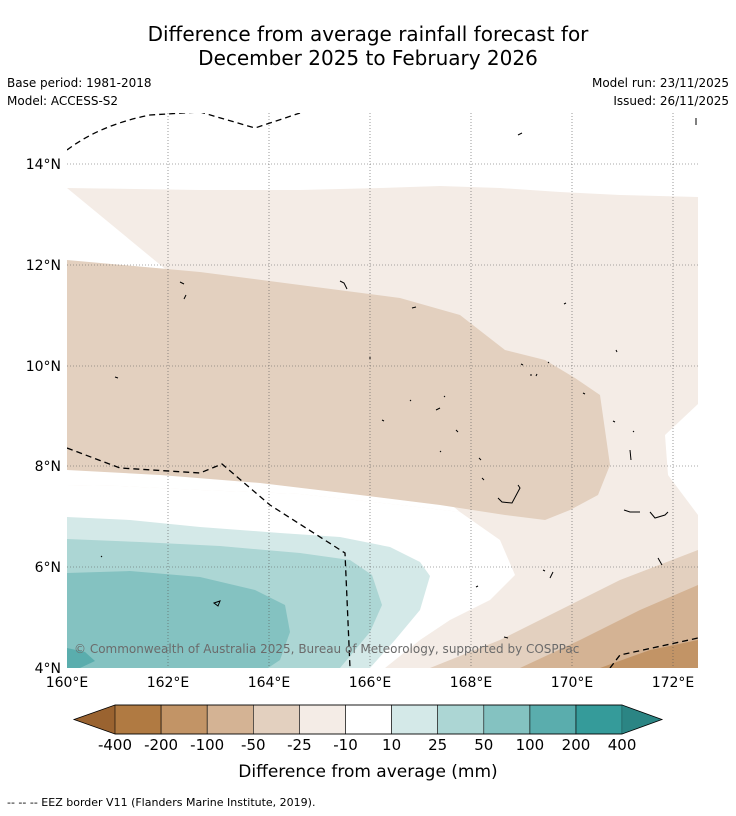 Image resolution: width=736 pixels, height=816 pixels. Describe the element at coordinates (437, 745) in the screenshot. I see `colorbar-tick-label: 25` at that location.